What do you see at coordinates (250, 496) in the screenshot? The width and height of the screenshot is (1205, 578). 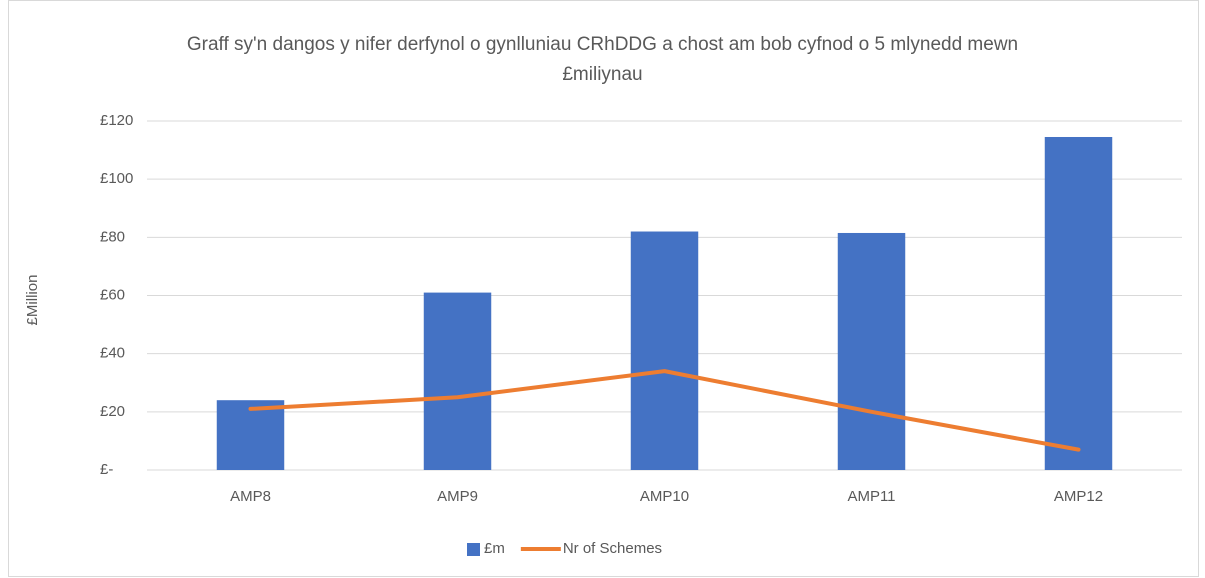 I see `x-tick-label: AMP8` at bounding box center [250, 496].